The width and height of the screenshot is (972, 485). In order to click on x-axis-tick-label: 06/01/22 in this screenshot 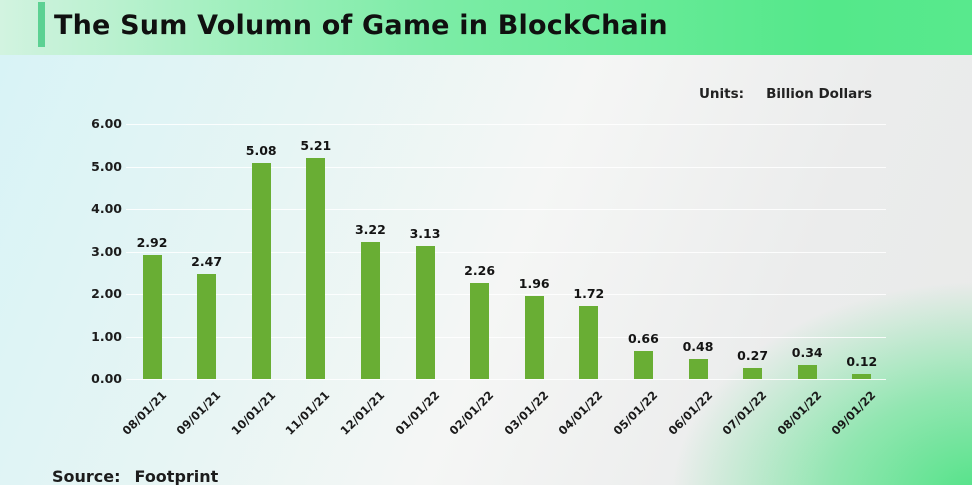, I will do `click(690, 413)`.